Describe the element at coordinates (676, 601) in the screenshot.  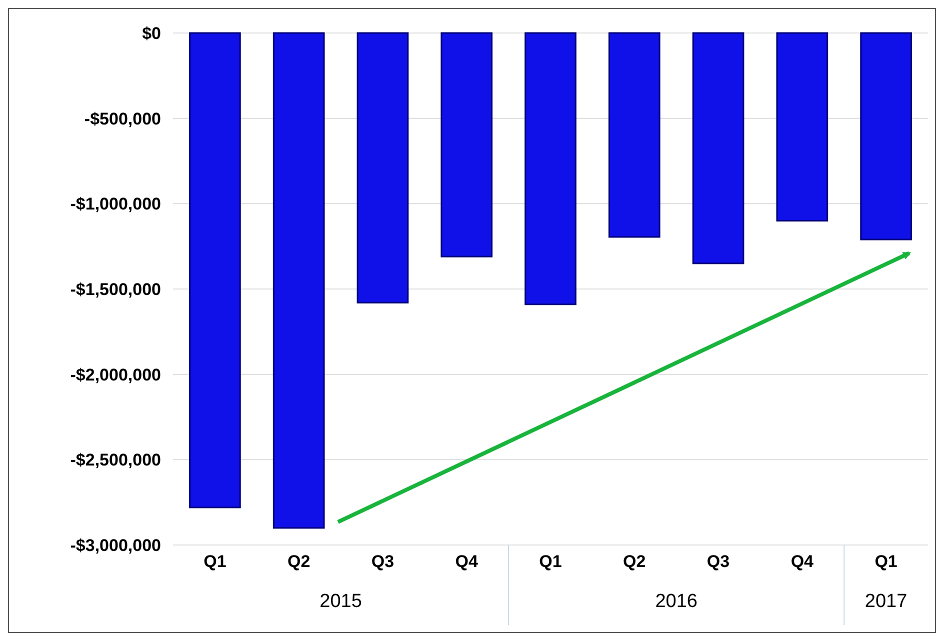
I see `text: 2016` at that location.